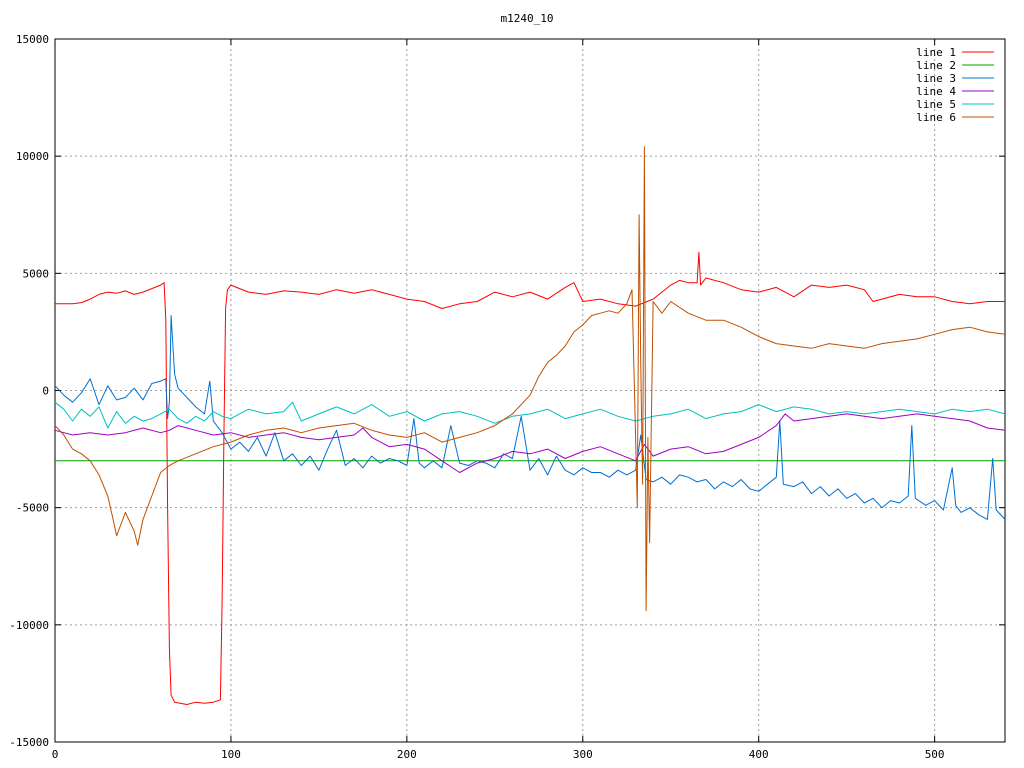 Image resolution: width=1024 pixels, height=768 pixels. Describe the element at coordinates (407, 754) in the screenshot. I see `x-tick-label: 200` at that location.